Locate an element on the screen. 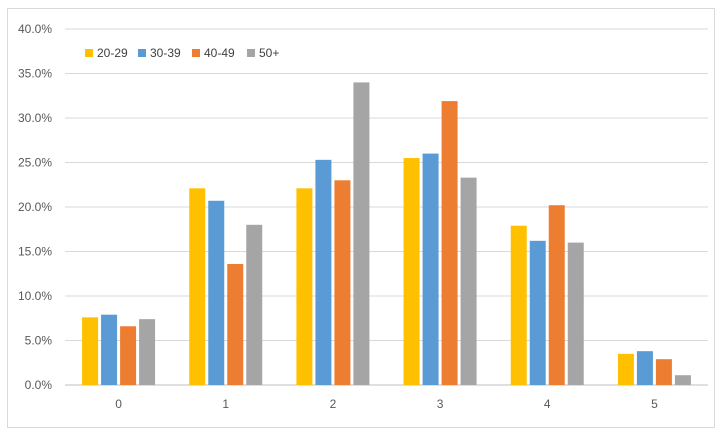 The width and height of the screenshot is (724, 444). y-tick-label: 30.0% is located at coordinates (35, 118).